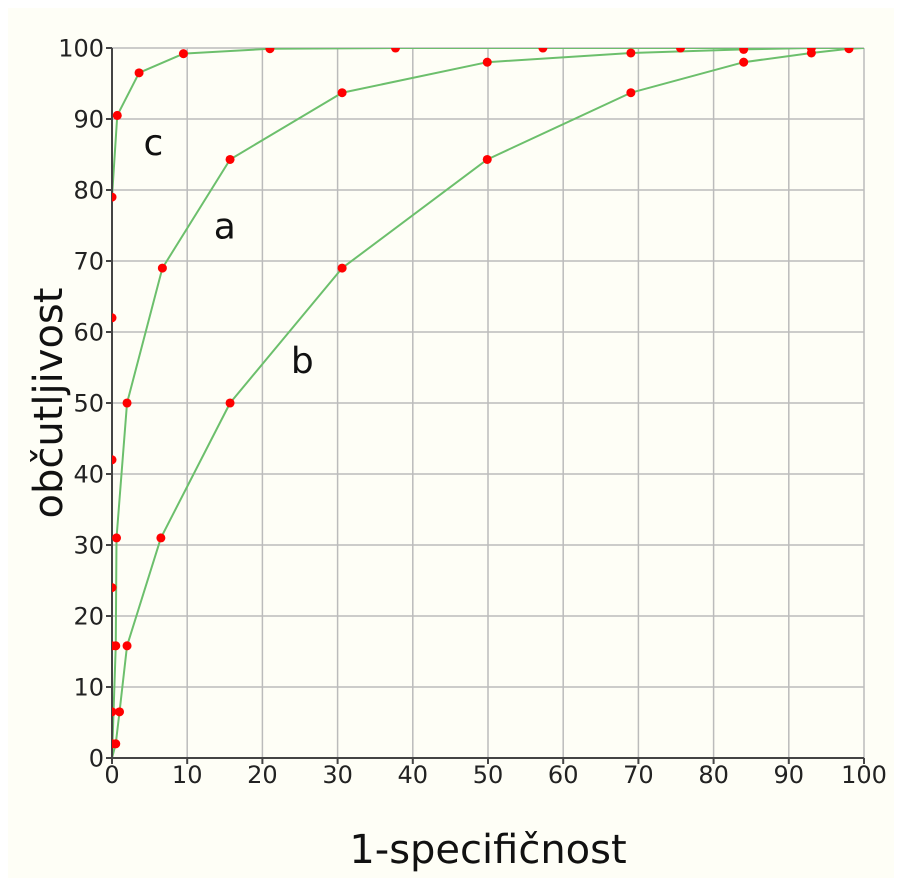 This screenshot has width=902, height=892. What do you see at coordinates (488, 850) in the screenshot?
I see `x-axis-title: 1-specifičnost` at bounding box center [488, 850].